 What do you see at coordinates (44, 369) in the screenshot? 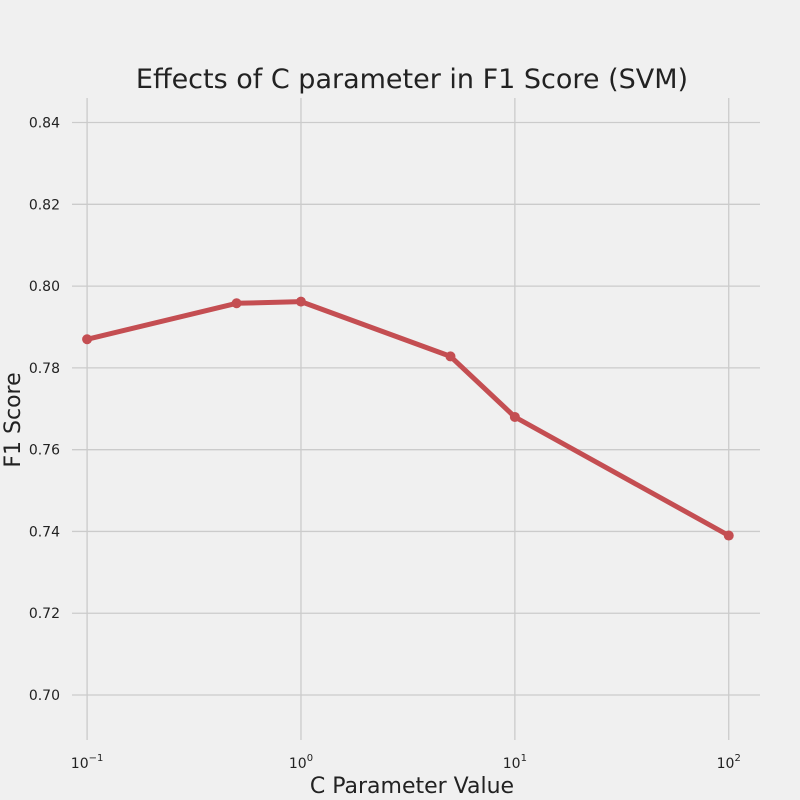
I see `y-tick-label: 0.78` at bounding box center [44, 369].